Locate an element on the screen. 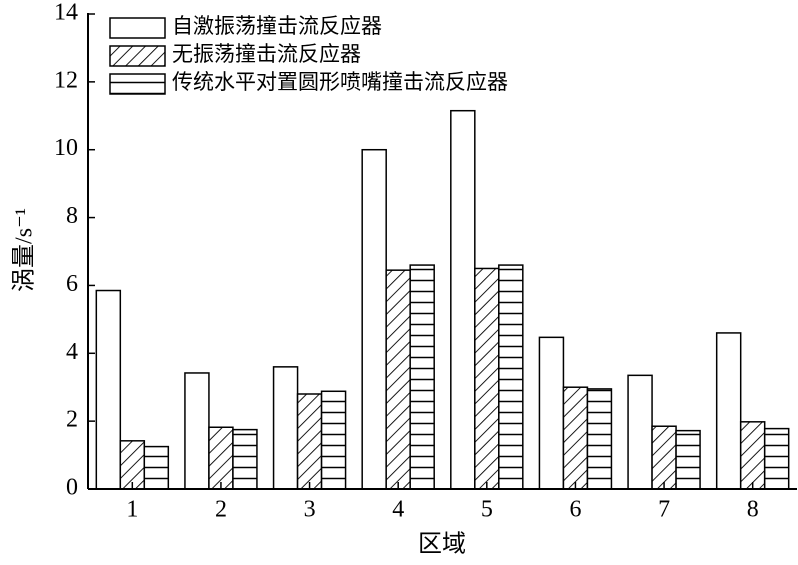 This screenshot has width=798, height=565. x-tick-label: 8 is located at coordinates (753, 510).